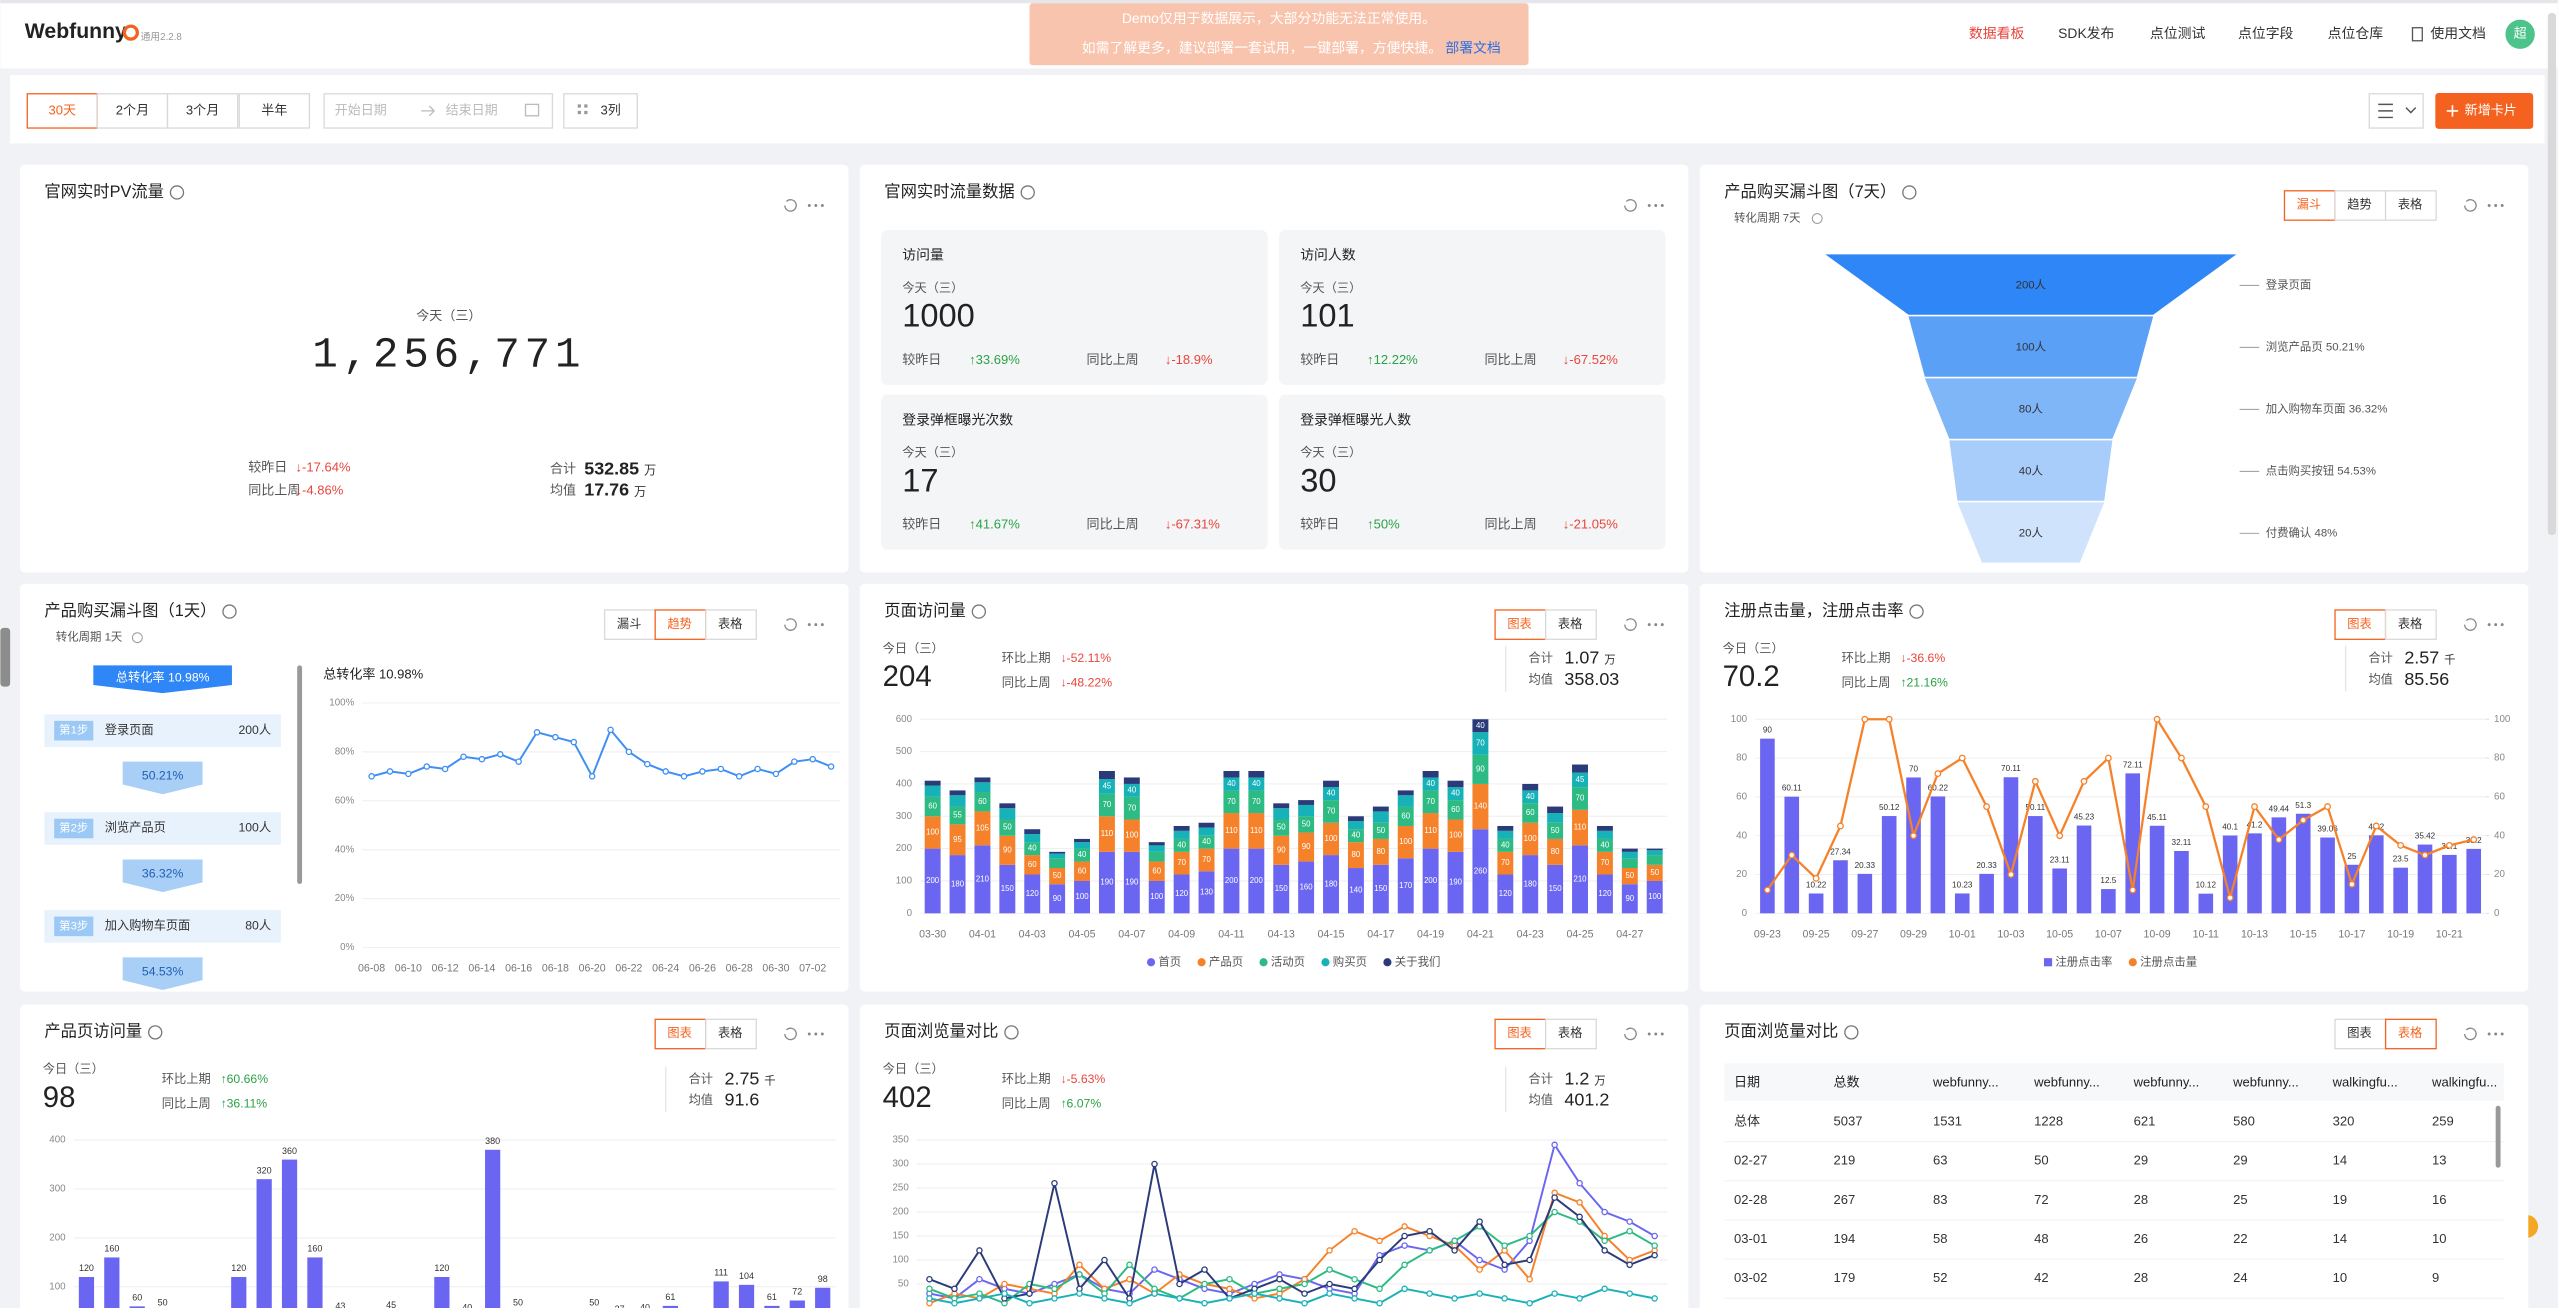  What do you see at coordinates (1282, 961) in the screenshot?
I see `legend-item: 活动页` at bounding box center [1282, 961].